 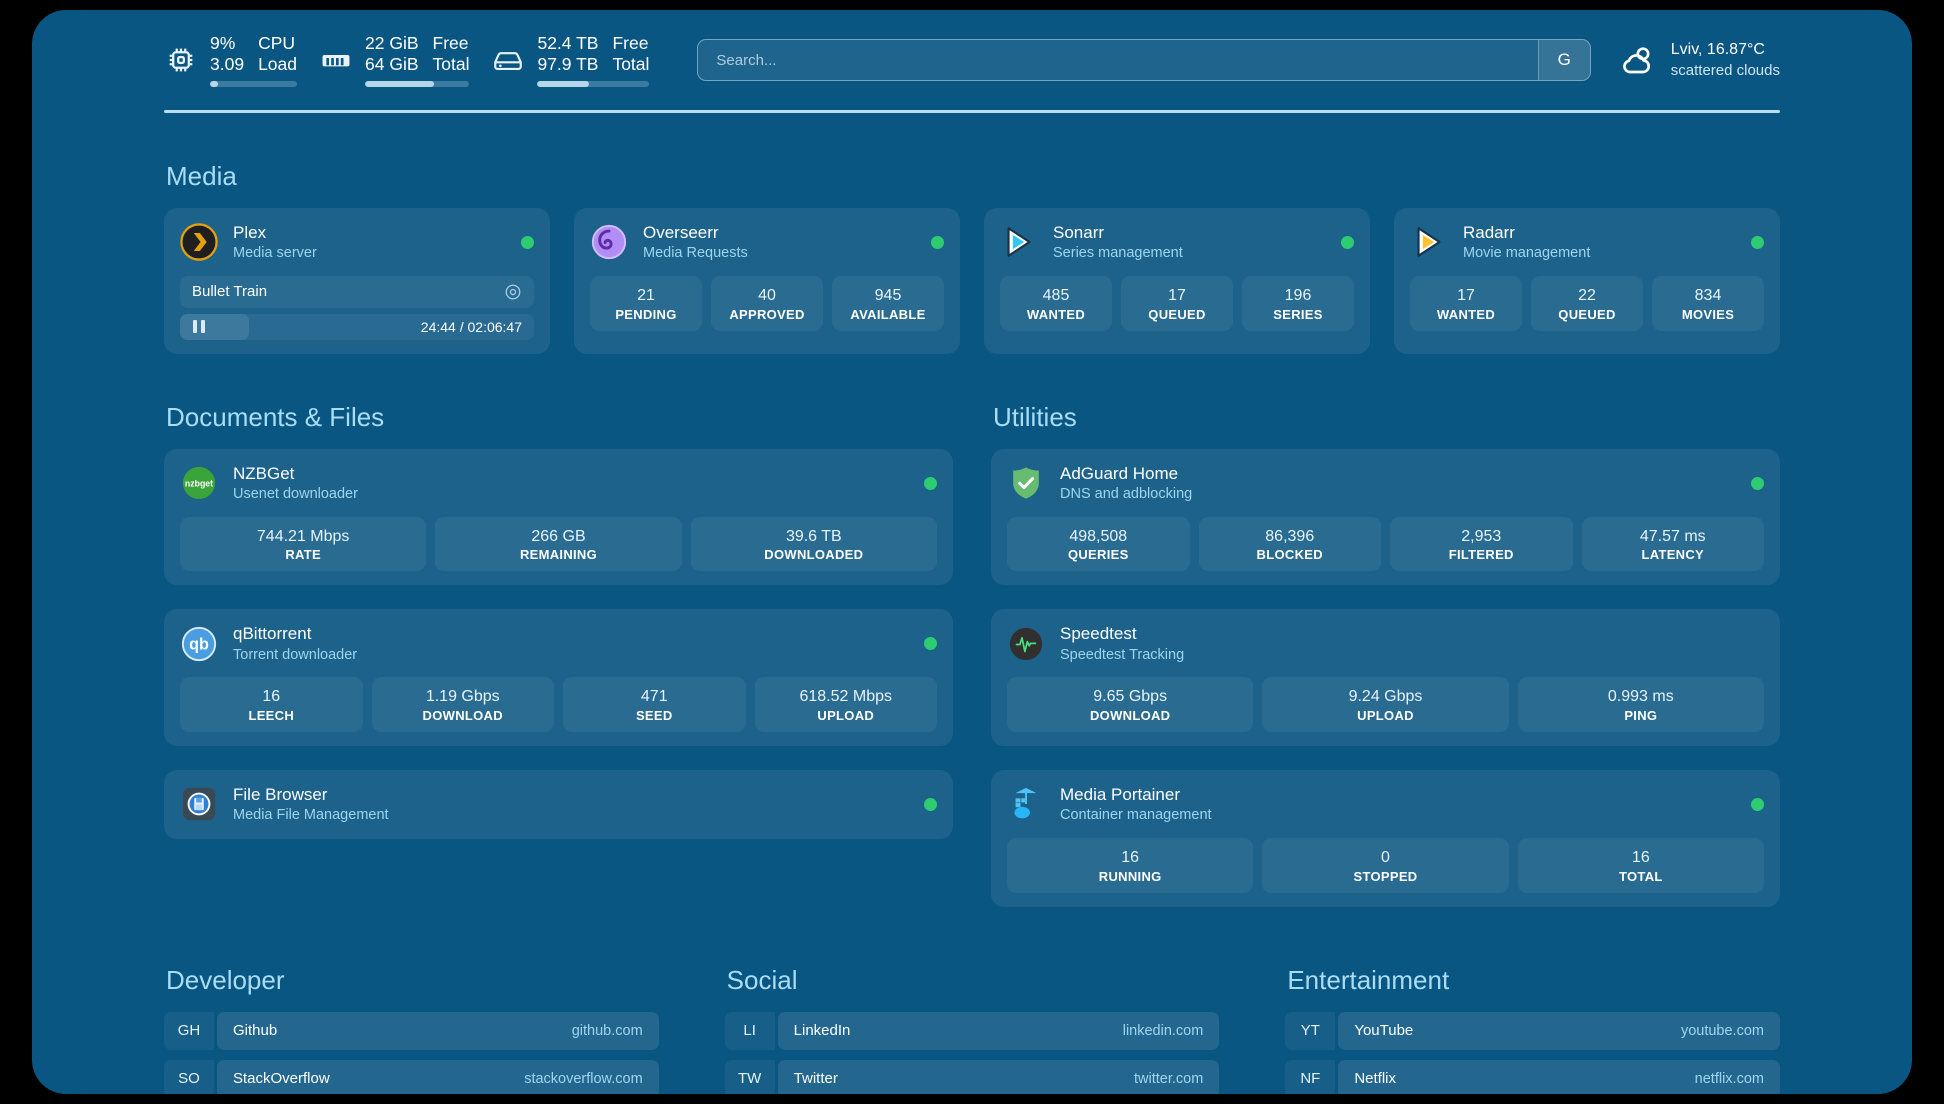 What do you see at coordinates (471, 326) in the screenshot?
I see `plex-time-display: 24:44 / 02:06:47` at bounding box center [471, 326].